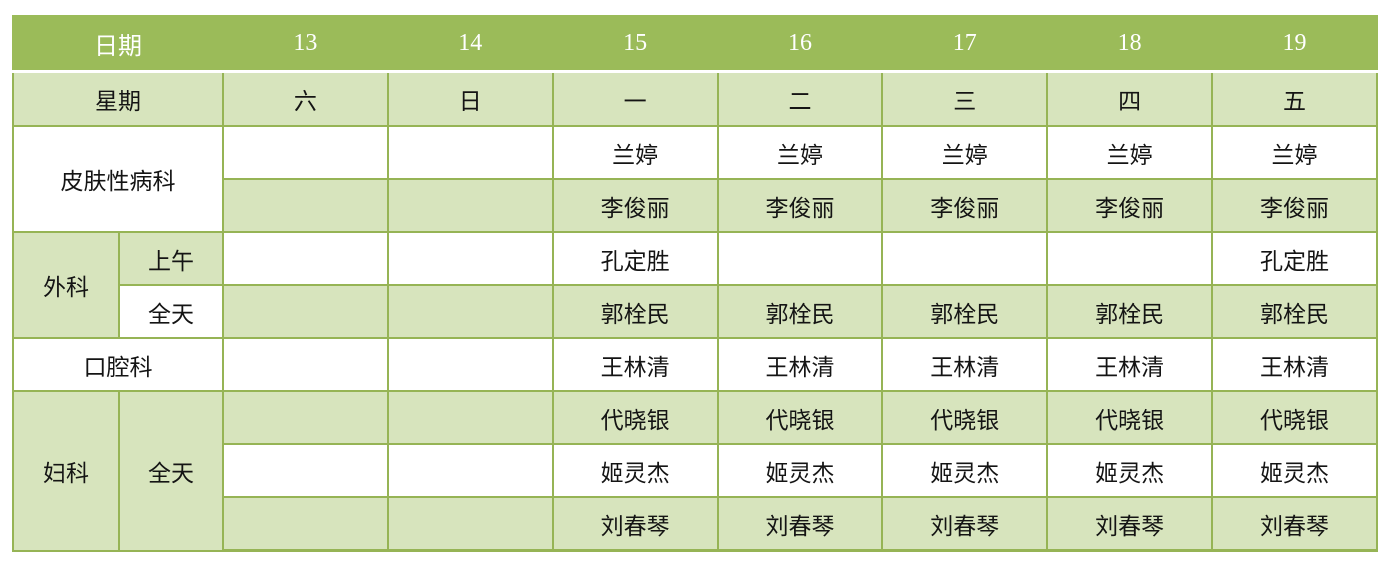 This screenshot has width=1390, height=574. What do you see at coordinates (66, 471) in the screenshot?
I see `dept-label-gynecology: 妇科` at bounding box center [66, 471].